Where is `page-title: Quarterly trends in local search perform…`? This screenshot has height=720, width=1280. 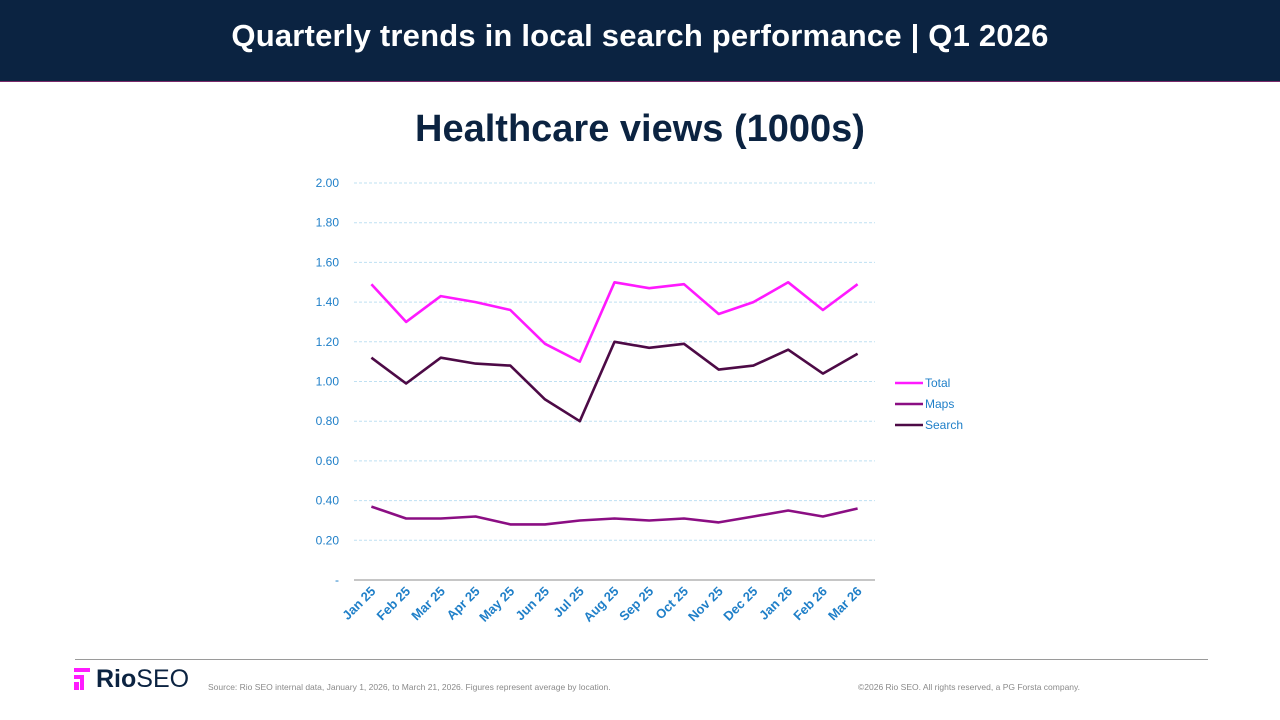 page-title: Quarterly trends in local search perform… is located at coordinates (640, 35).